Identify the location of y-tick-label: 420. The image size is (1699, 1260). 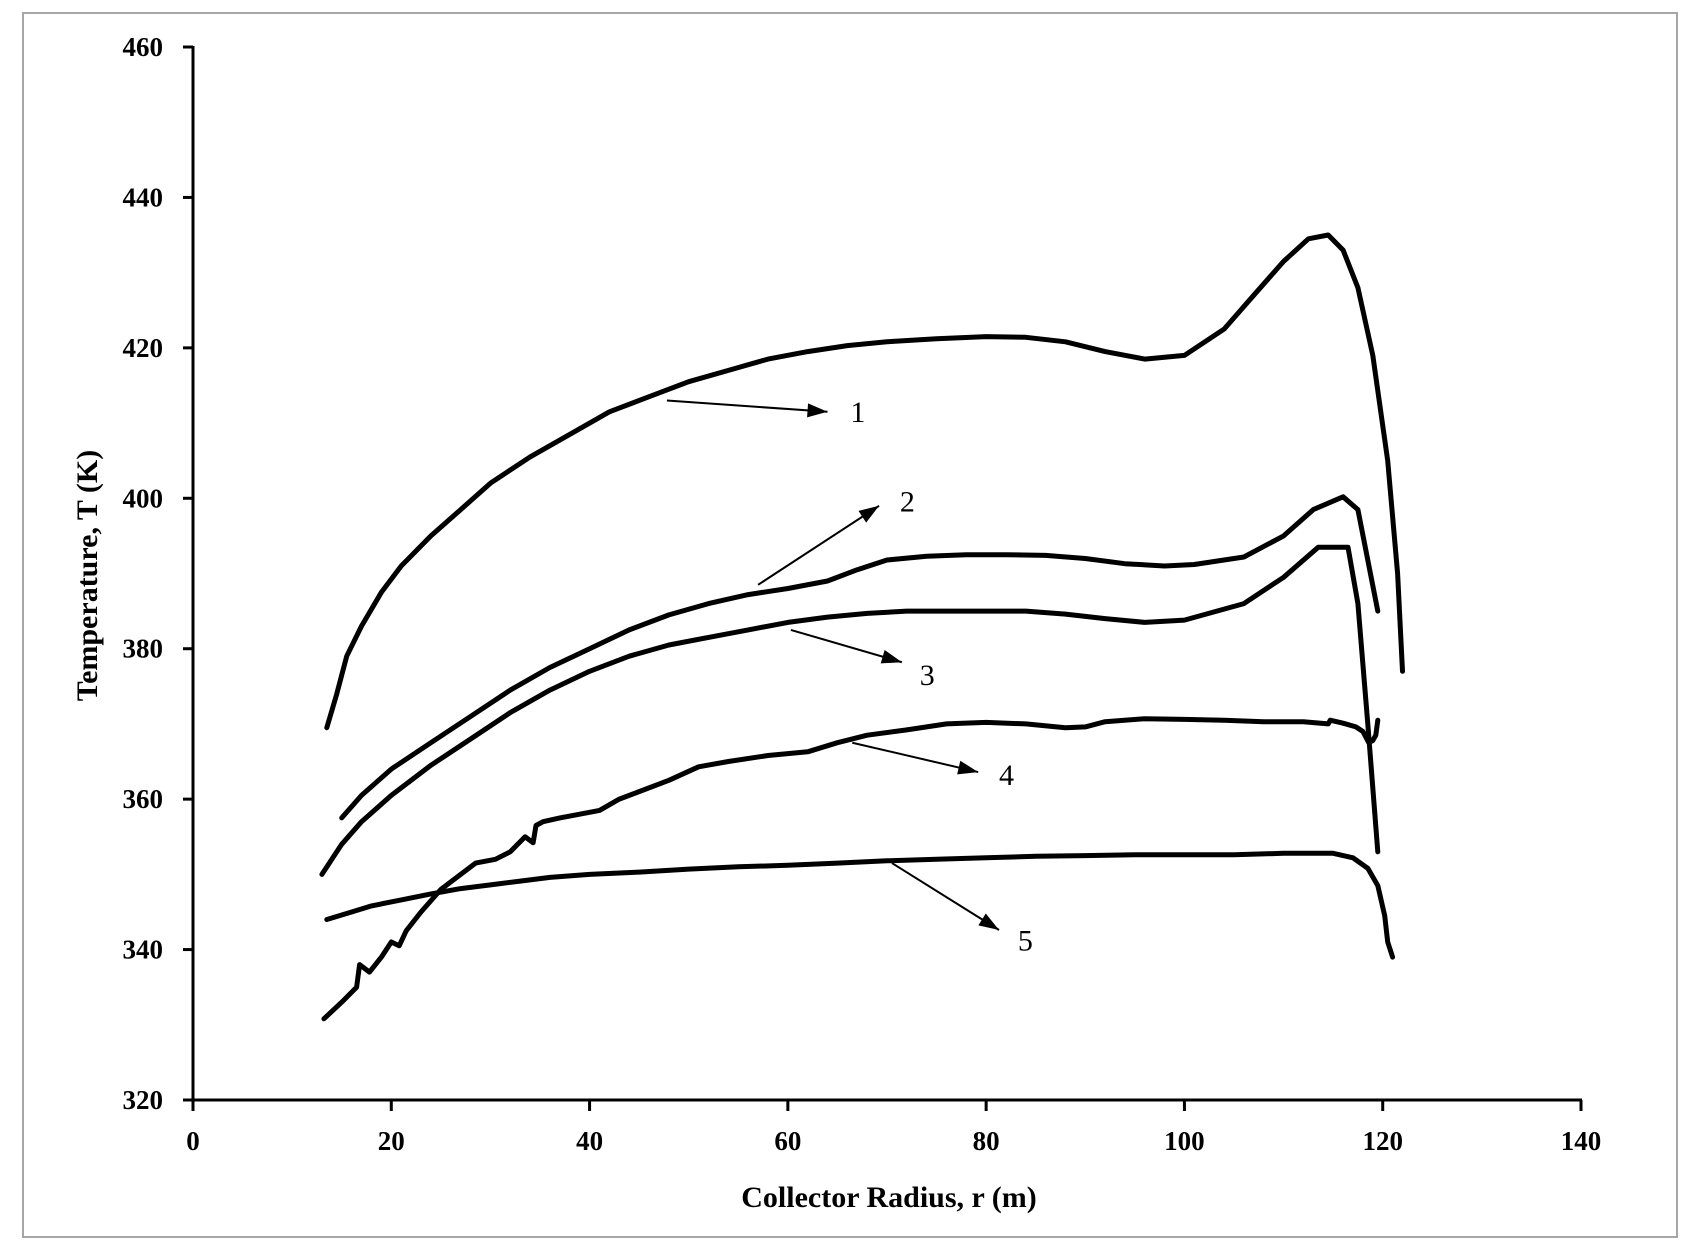
(143, 348).